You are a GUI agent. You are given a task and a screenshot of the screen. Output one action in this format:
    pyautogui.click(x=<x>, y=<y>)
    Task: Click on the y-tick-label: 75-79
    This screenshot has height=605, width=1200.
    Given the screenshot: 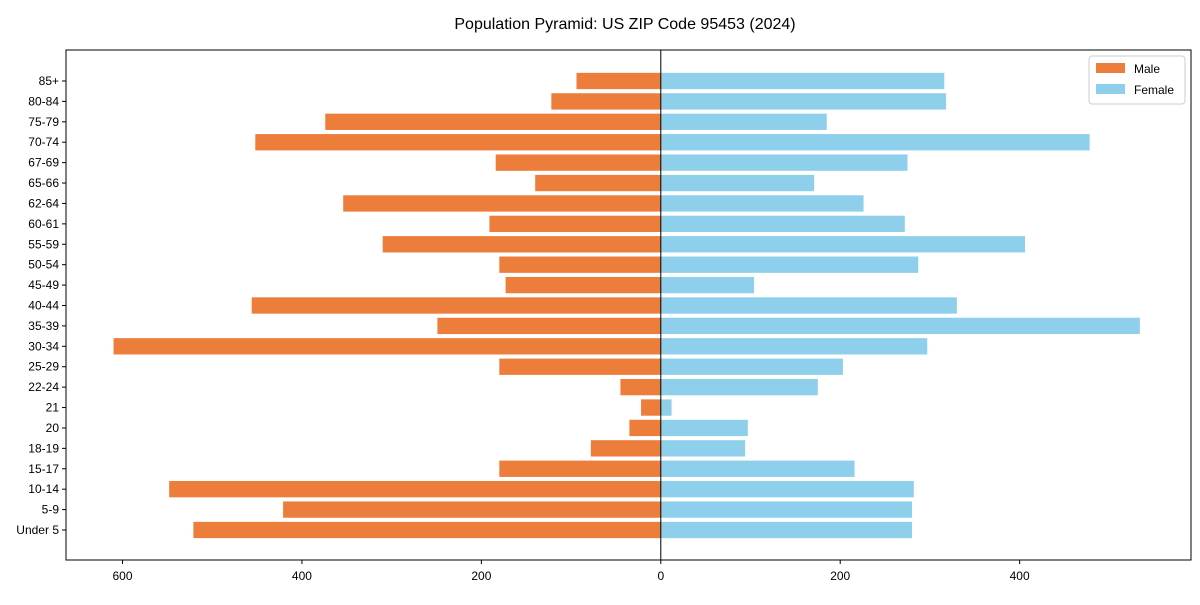 What is the action you would take?
    pyautogui.click(x=43, y=122)
    